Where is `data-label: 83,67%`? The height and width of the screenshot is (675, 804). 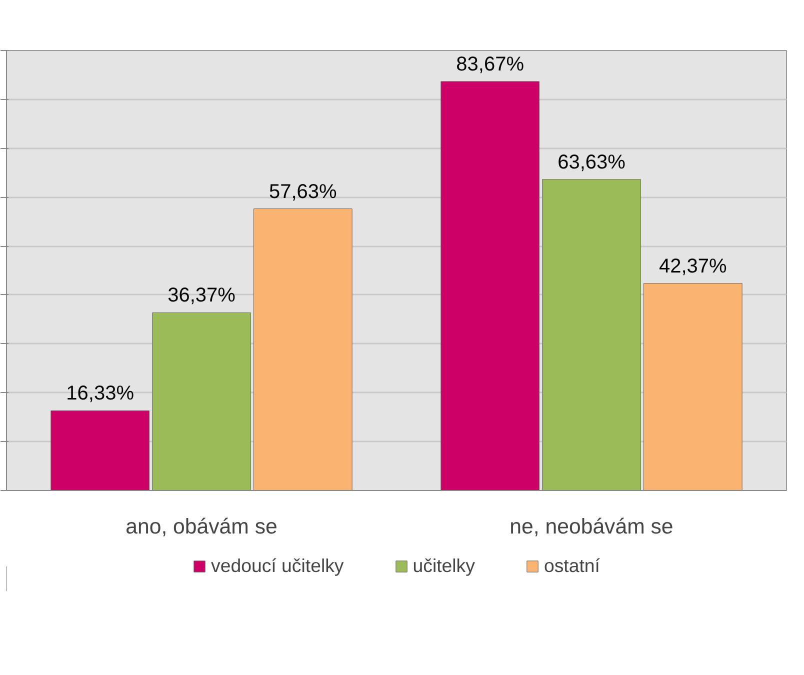 data-label: 83,67% is located at coordinates (490, 64).